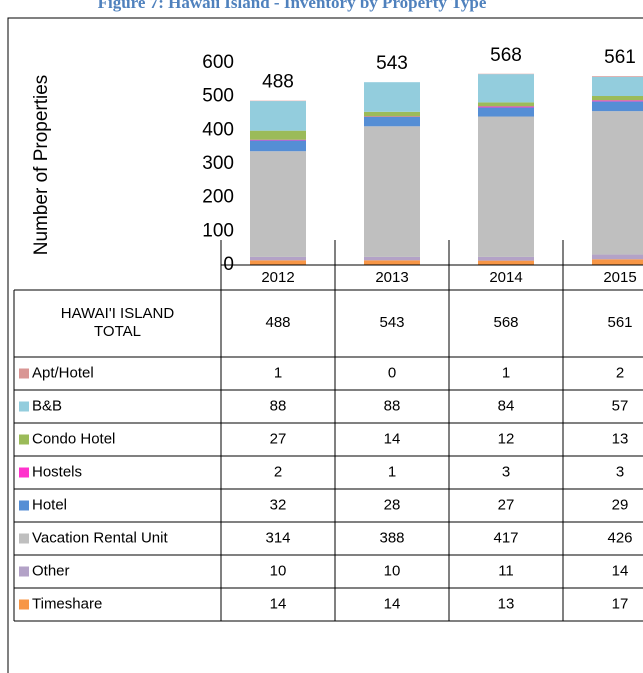  I want to click on table-cell: 568, so click(505, 322).